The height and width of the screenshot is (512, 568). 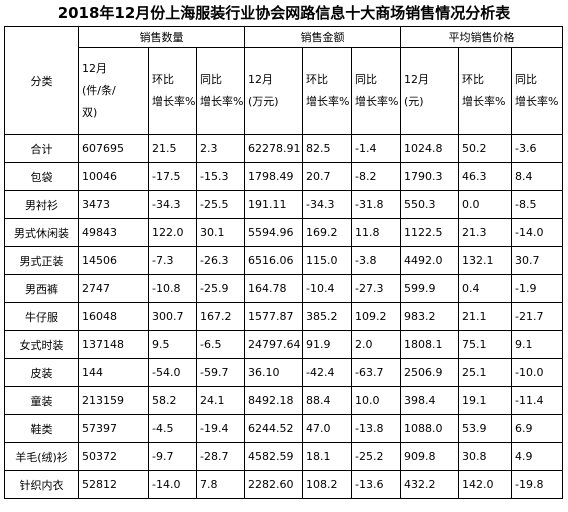 What do you see at coordinates (485, 428) in the screenshot?
I see `value-cell: 53.9` at bounding box center [485, 428].